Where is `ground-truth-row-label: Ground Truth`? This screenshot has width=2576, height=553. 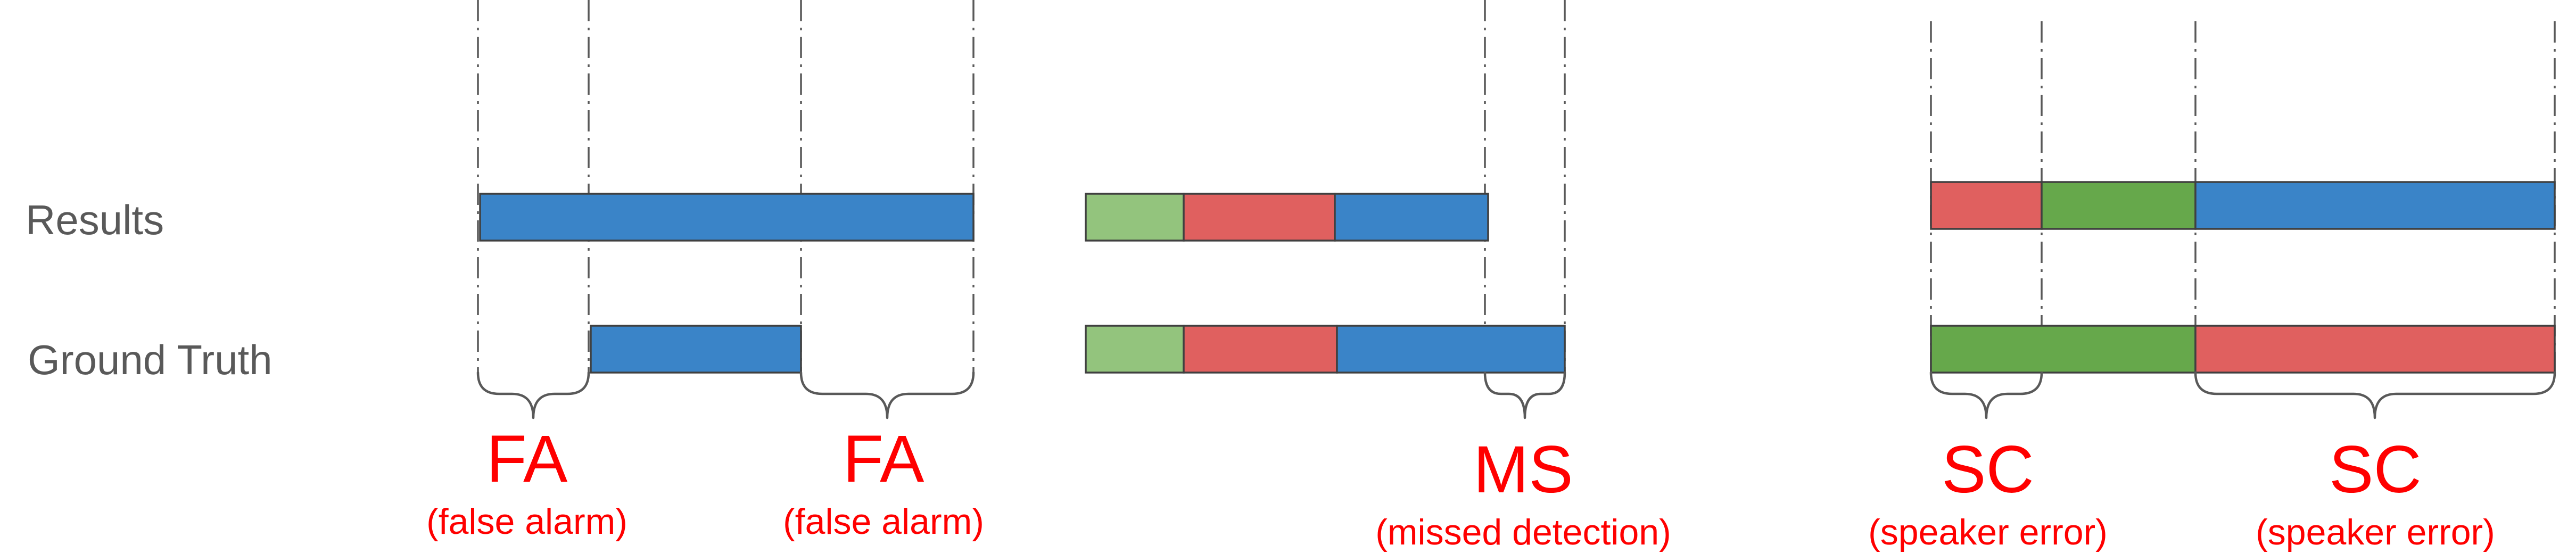
ground-truth-row-label: Ground Truth is located at coordinates (150, 359).